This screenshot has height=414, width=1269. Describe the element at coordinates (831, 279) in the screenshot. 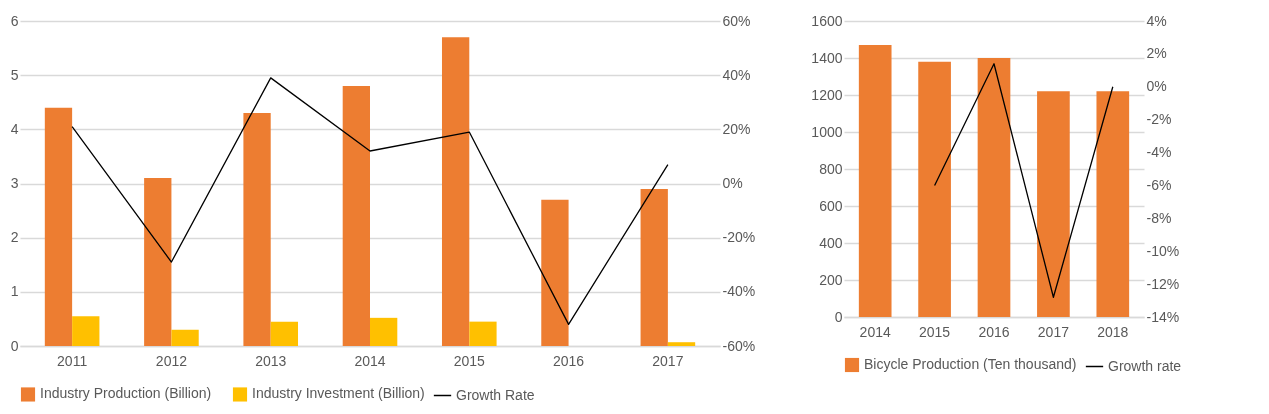

I see `y-tick-label: 200` at that location.